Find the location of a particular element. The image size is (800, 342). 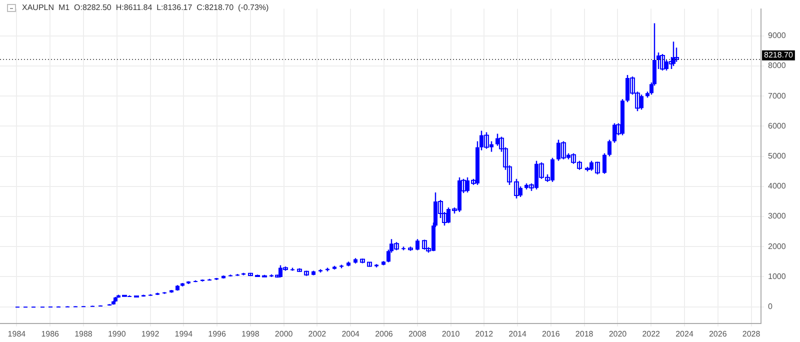

y-tick-label: 9000 is located at coordinates (777, 35).